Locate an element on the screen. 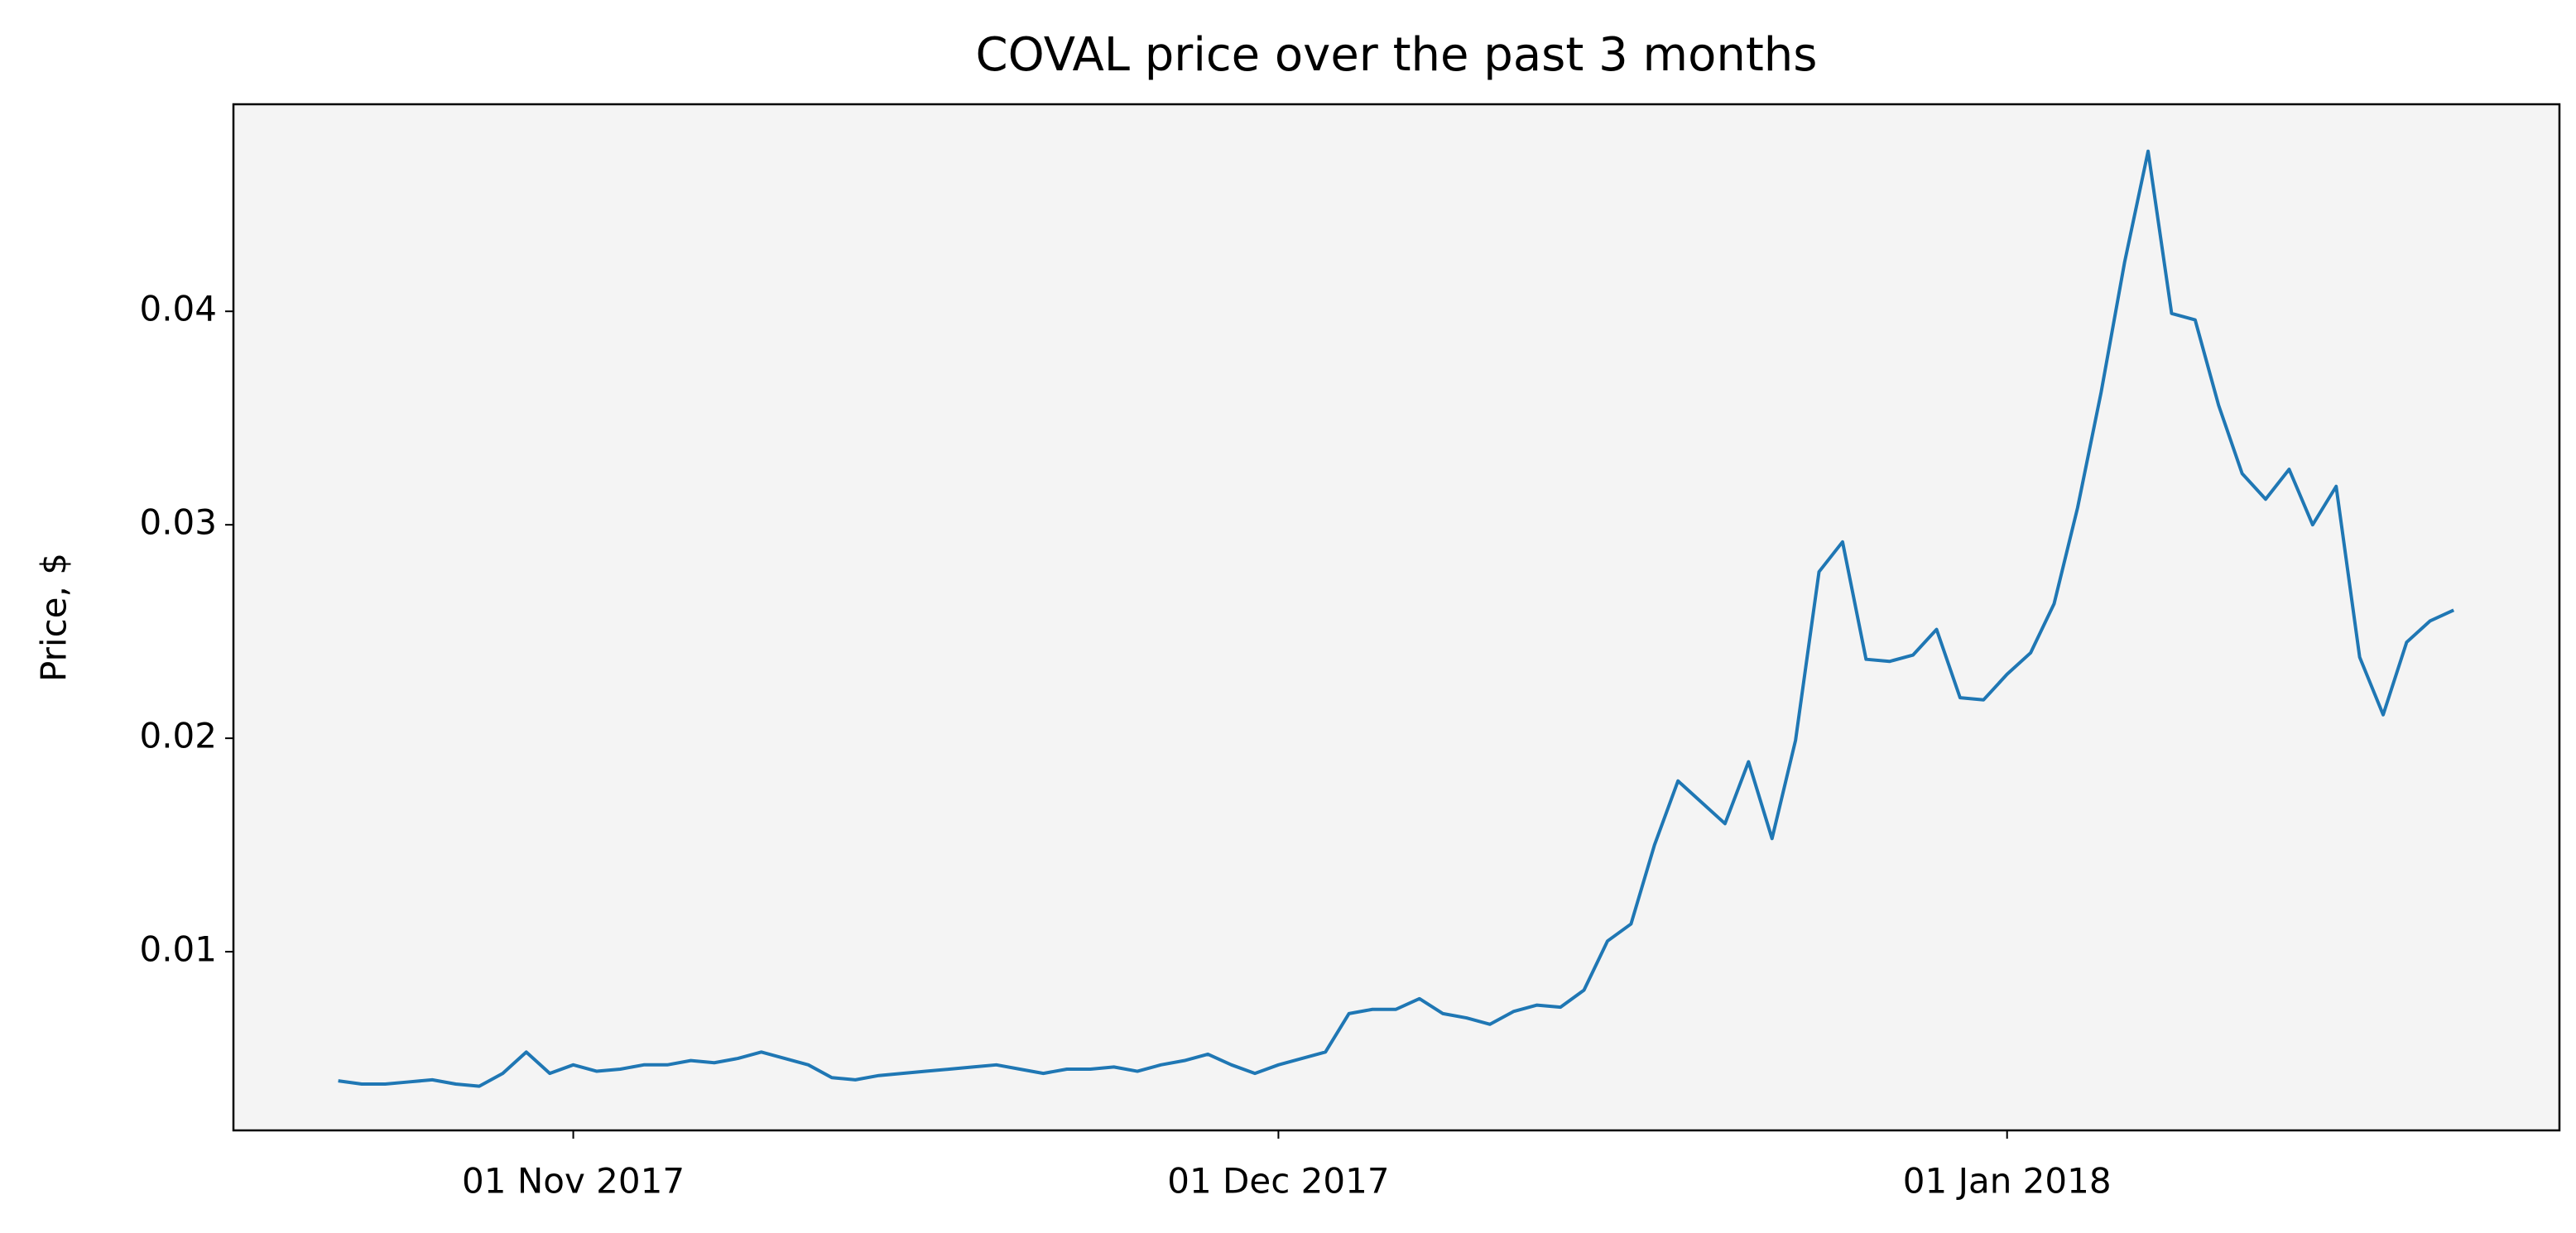 The width and height of the screenshot is (2576, 1233). y-tick-label: 0.01 is located at coordinates (178, 949).